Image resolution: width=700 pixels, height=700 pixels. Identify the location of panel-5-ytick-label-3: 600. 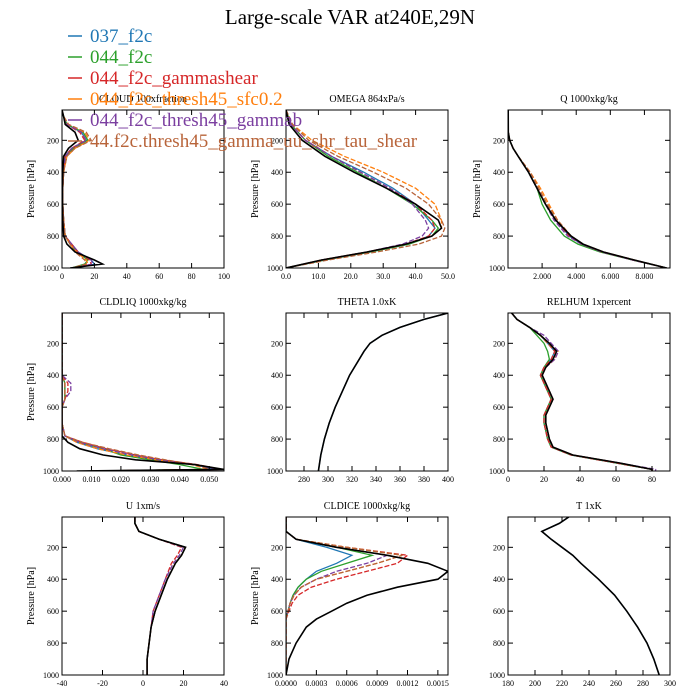
(277, 407).